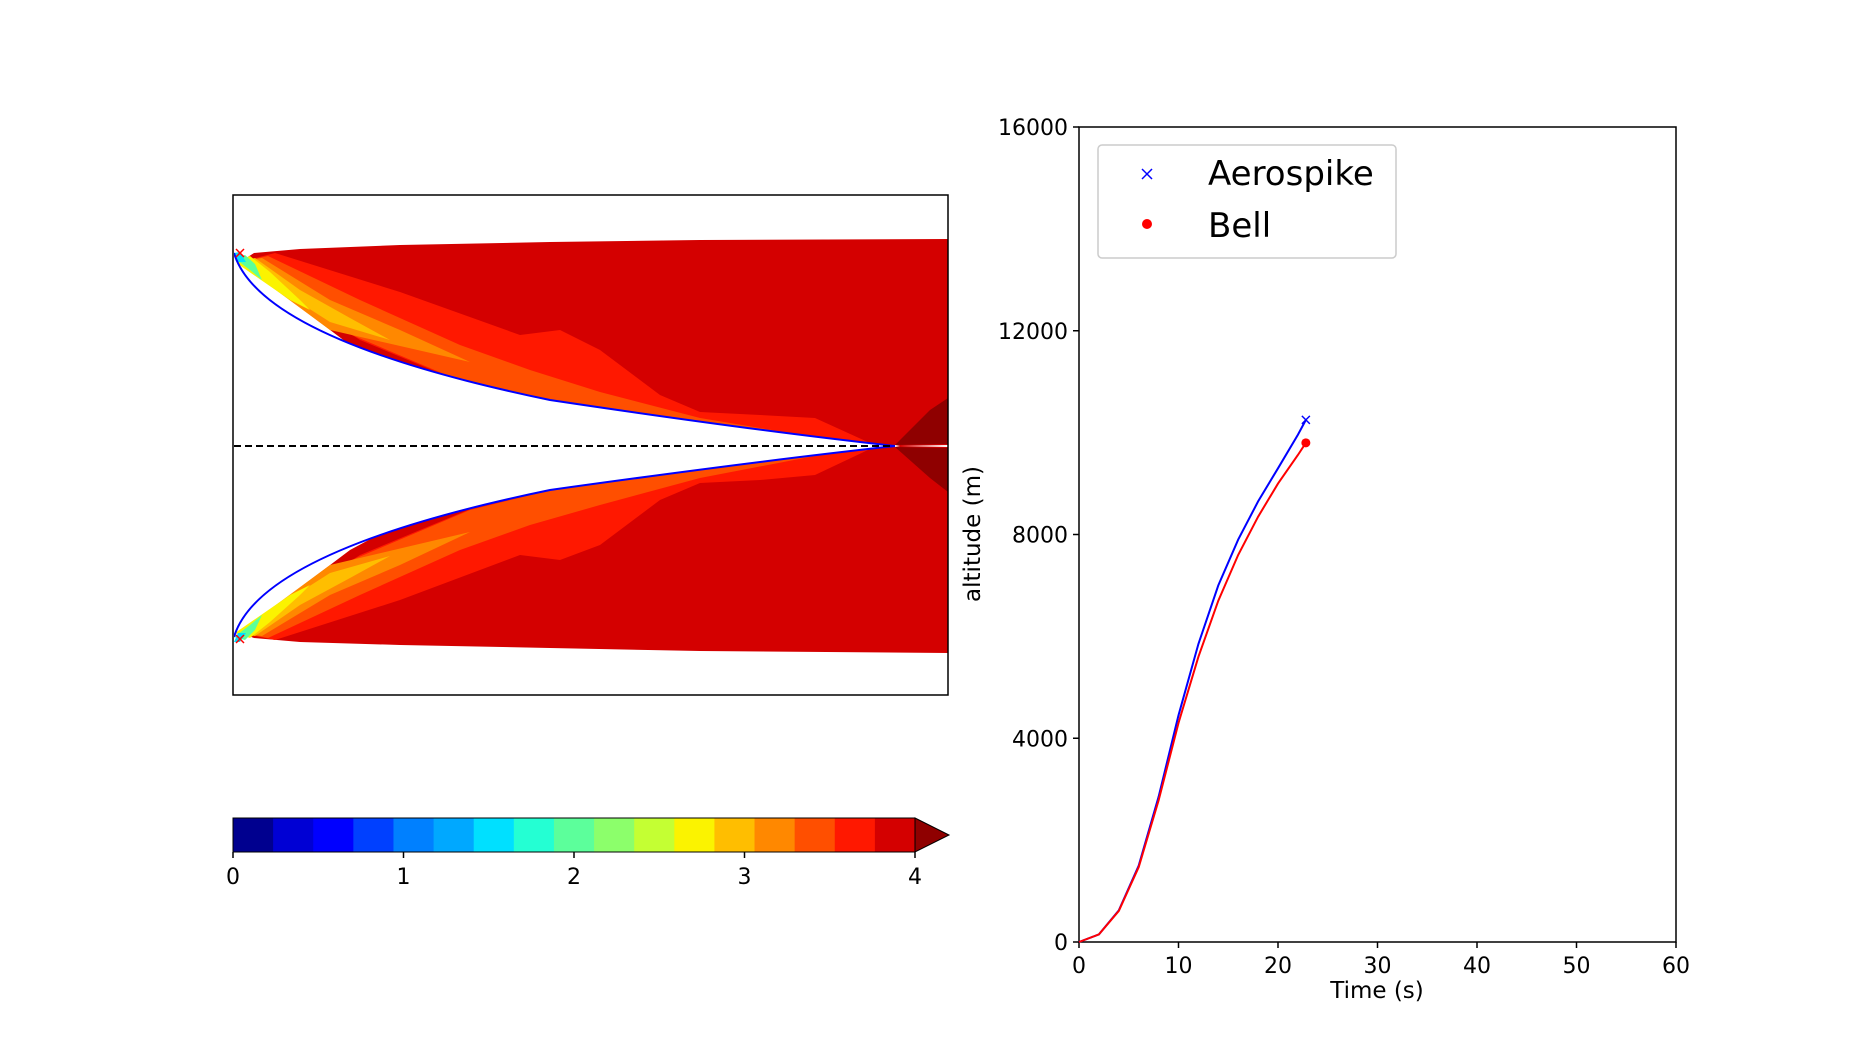  What do you see at coordinates (1061, 943) in the screenshot?
I see `y-tick-label: 0` at bounding box center [1061, 943].